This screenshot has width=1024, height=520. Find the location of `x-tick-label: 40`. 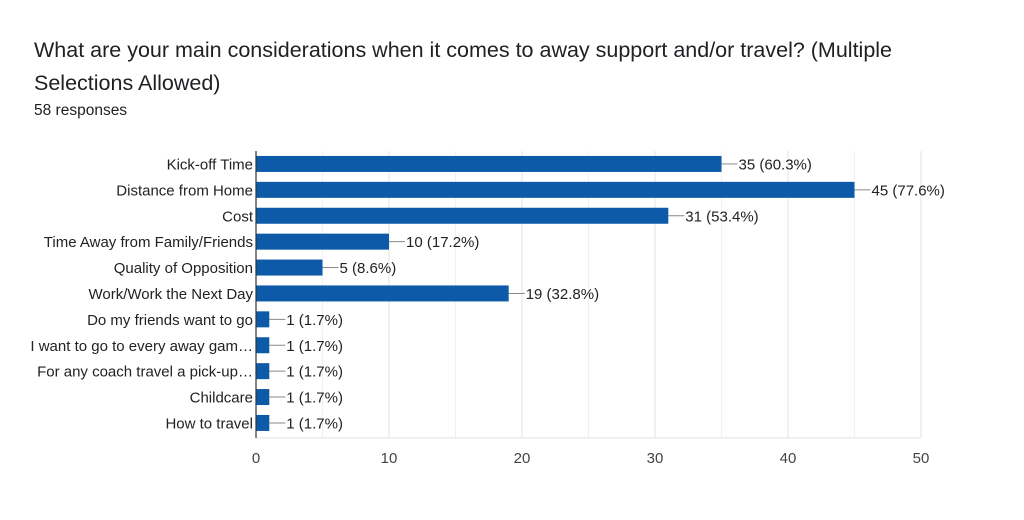

x-tick-label: 40 is located at coordinates (788, 458).